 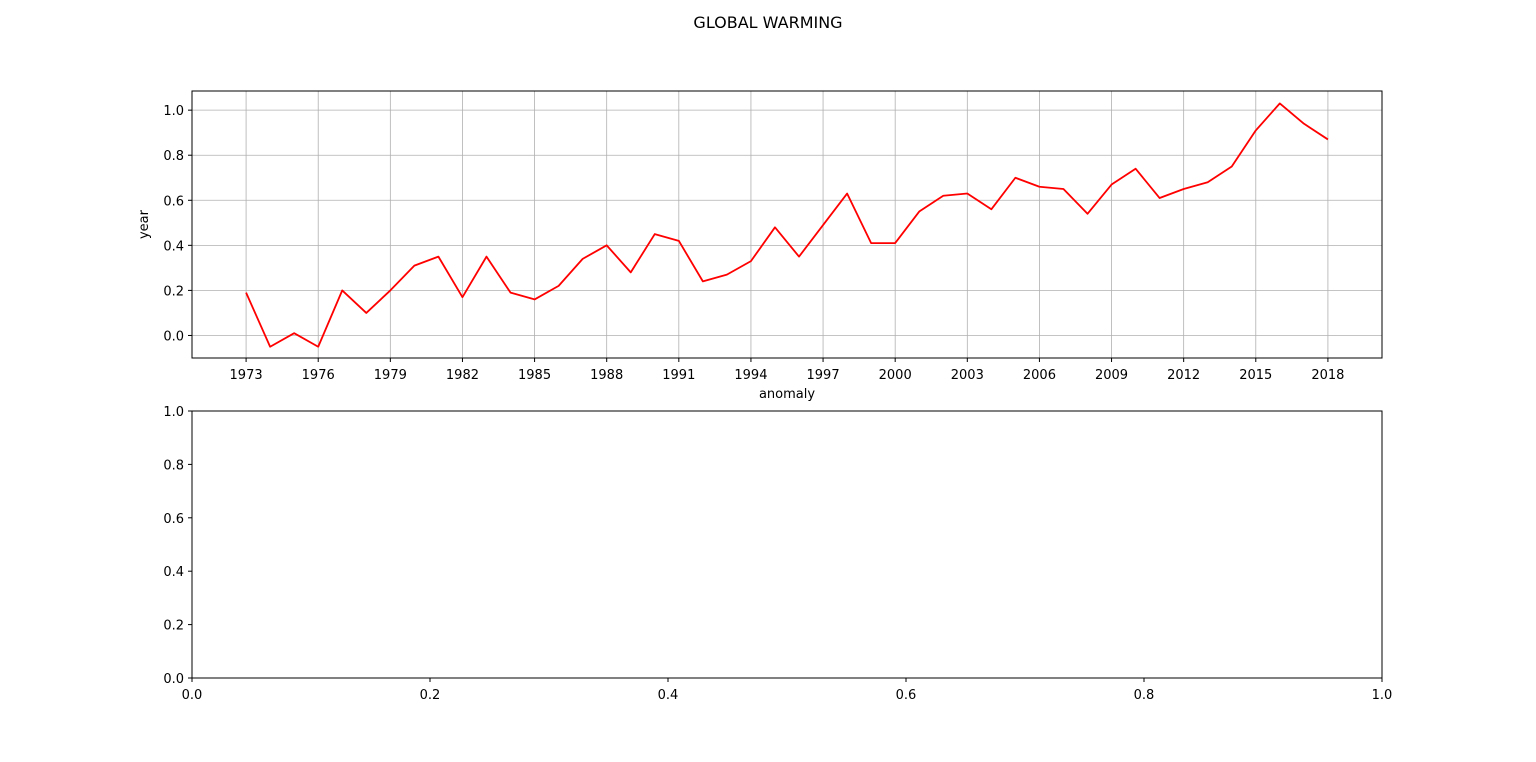 I want to click on x-tick-label: 2003, so click(x=967, y=375).